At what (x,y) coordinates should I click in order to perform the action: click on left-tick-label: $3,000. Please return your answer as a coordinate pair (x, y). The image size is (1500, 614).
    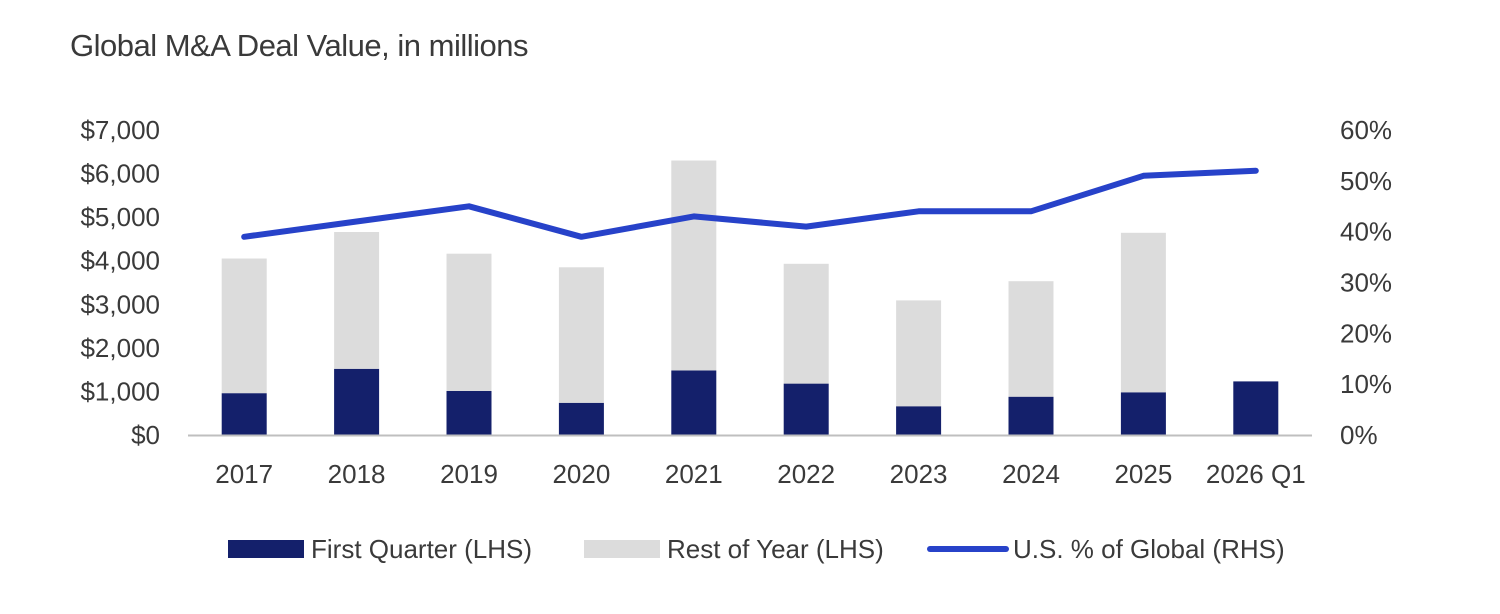
    Looking at the image, I should click on (120, 304).